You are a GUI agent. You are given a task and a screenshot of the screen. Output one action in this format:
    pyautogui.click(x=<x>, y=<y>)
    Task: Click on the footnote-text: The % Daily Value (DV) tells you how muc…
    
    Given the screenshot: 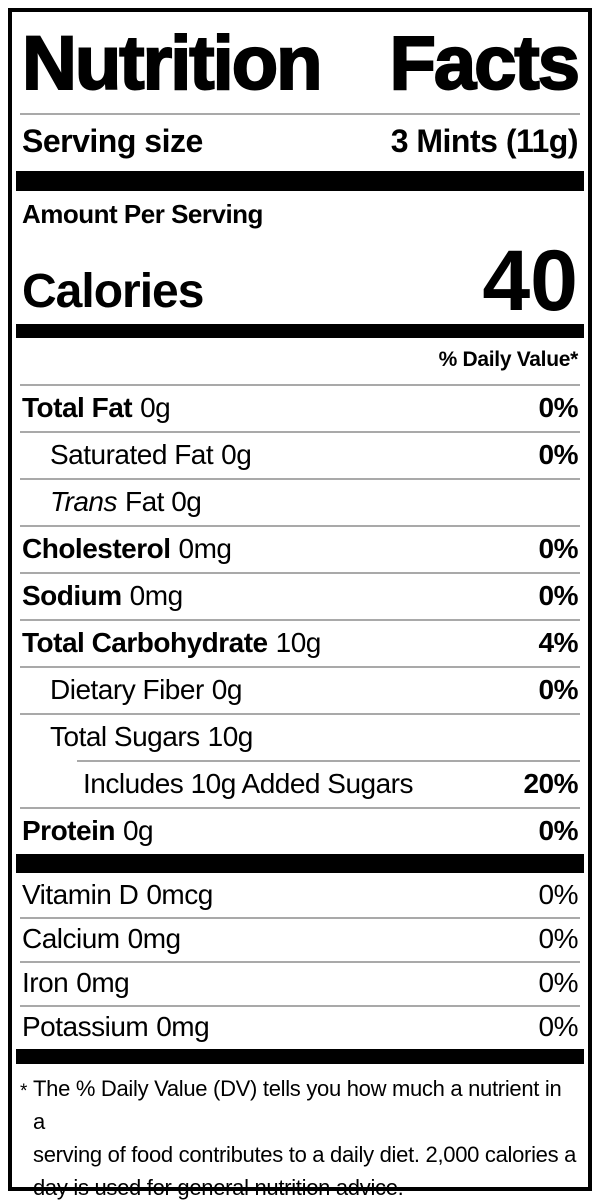 What is the action you would take?
    pyautogui.click(x=305, y=1138)
    